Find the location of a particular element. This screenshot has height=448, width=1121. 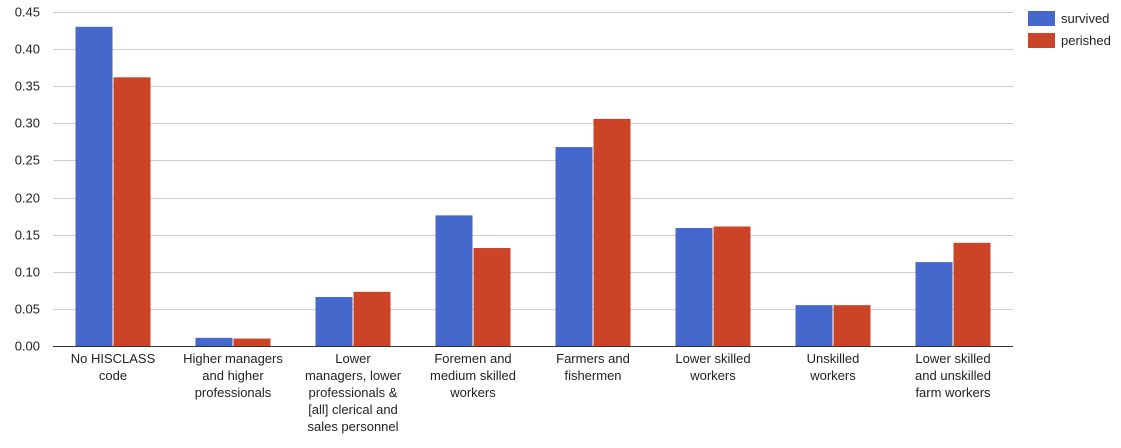

legend-item-perished: perished is located at coordinates (1069, 40).